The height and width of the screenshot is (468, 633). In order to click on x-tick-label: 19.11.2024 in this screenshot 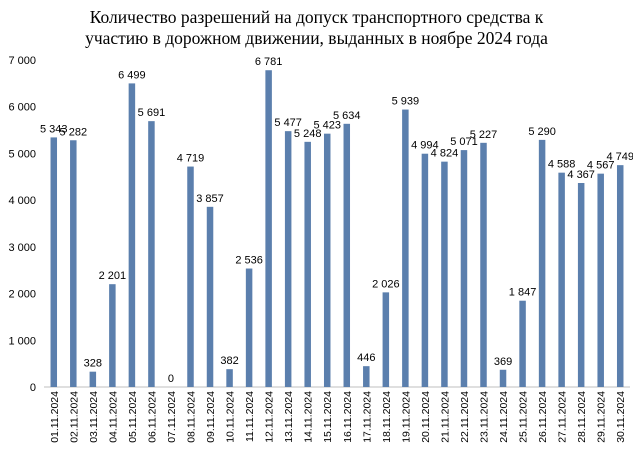, I will do `click(406, 417)`.